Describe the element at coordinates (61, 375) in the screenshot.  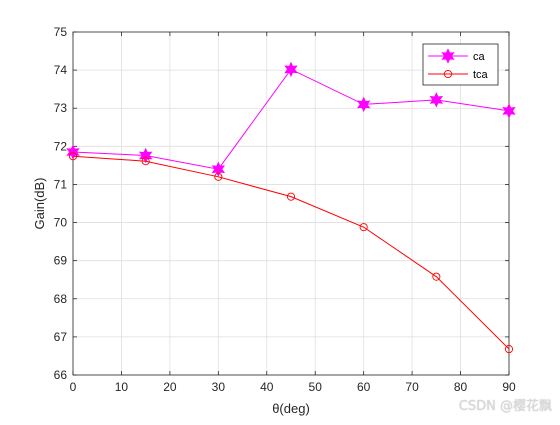
I see `y-tick-label: 66` at that location.